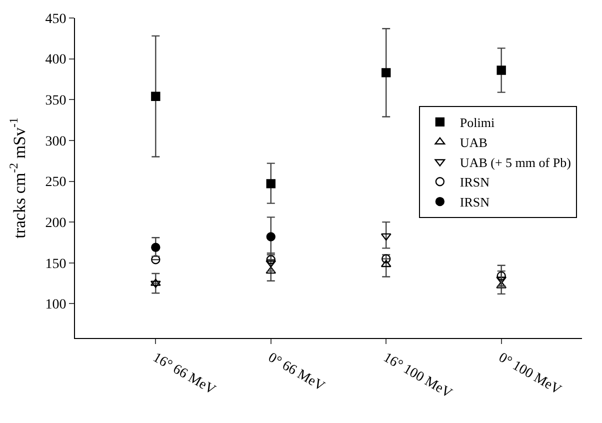 The height and width of the screenshot is (423, 602). I want to click on x-tick-label: 16° 100 MeV, so click(417, 376).